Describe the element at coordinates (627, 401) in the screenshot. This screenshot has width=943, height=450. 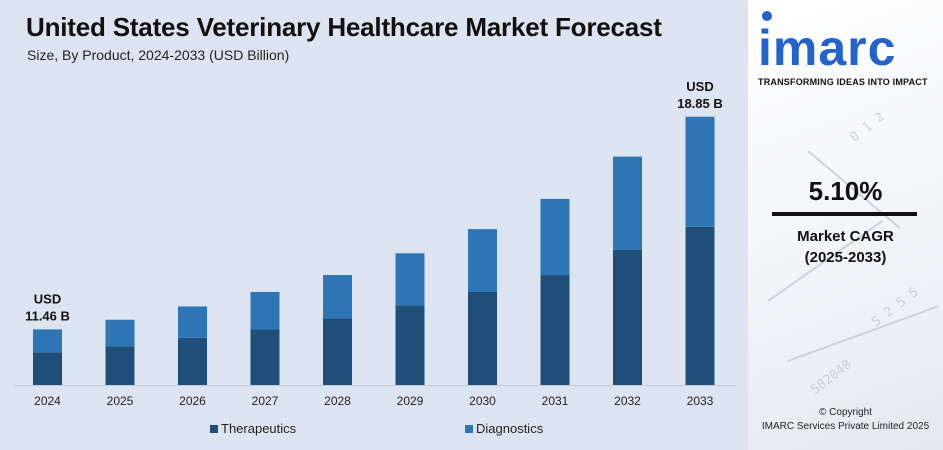
I see `x-tick-label: 2032` at that location.